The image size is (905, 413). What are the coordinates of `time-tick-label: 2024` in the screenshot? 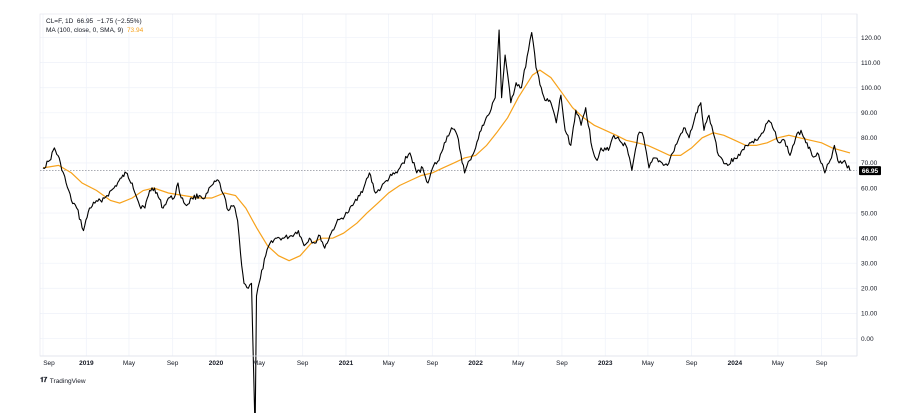 It's located at (735, 363).